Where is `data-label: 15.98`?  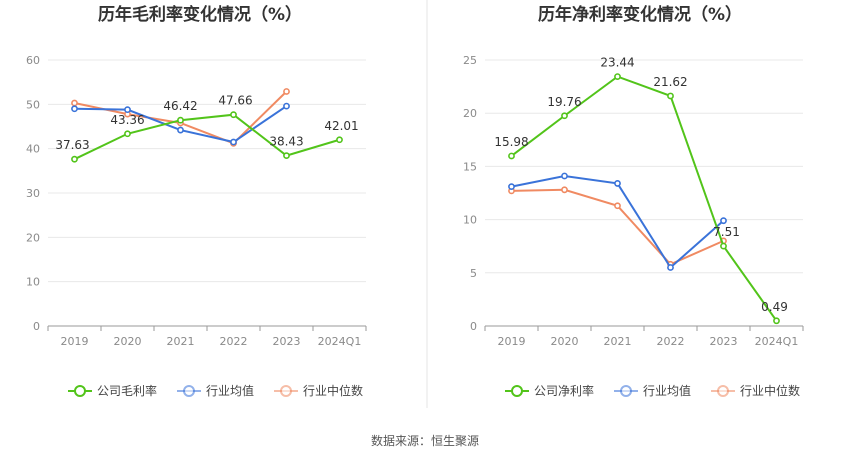 data-label: 15.98 is located at coordinates (511, 142).